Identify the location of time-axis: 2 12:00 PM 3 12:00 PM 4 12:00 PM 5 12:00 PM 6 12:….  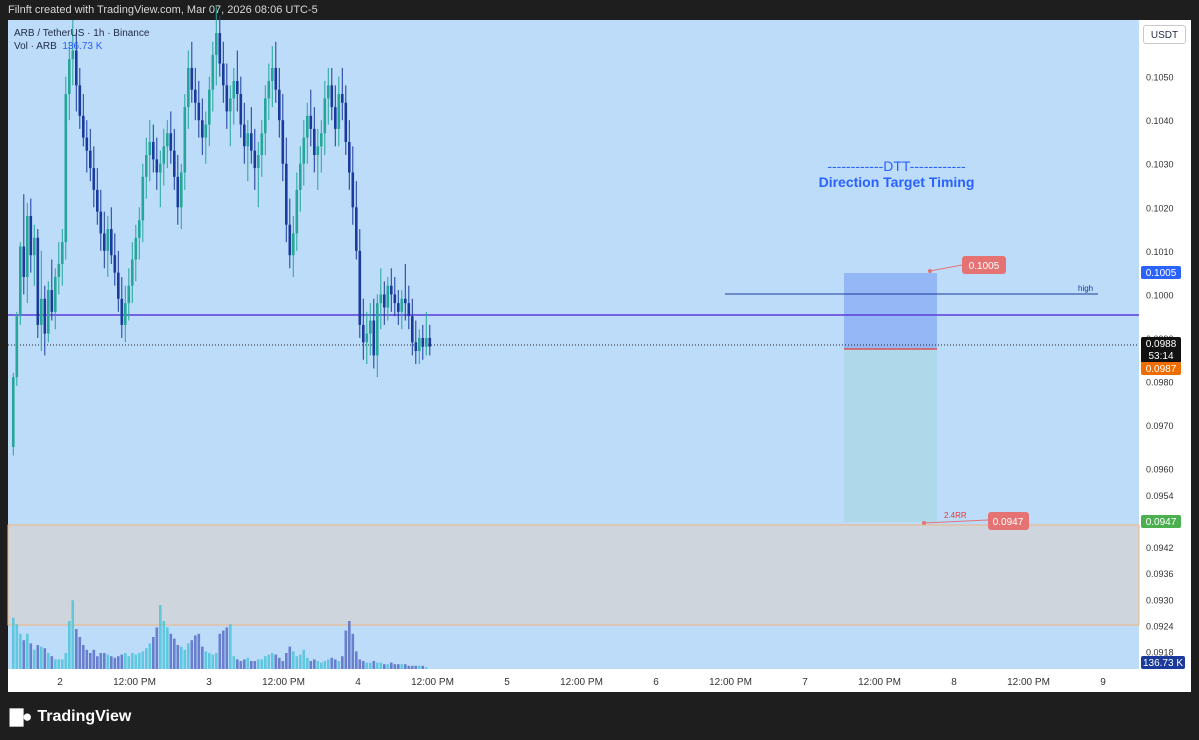
(581, 682).